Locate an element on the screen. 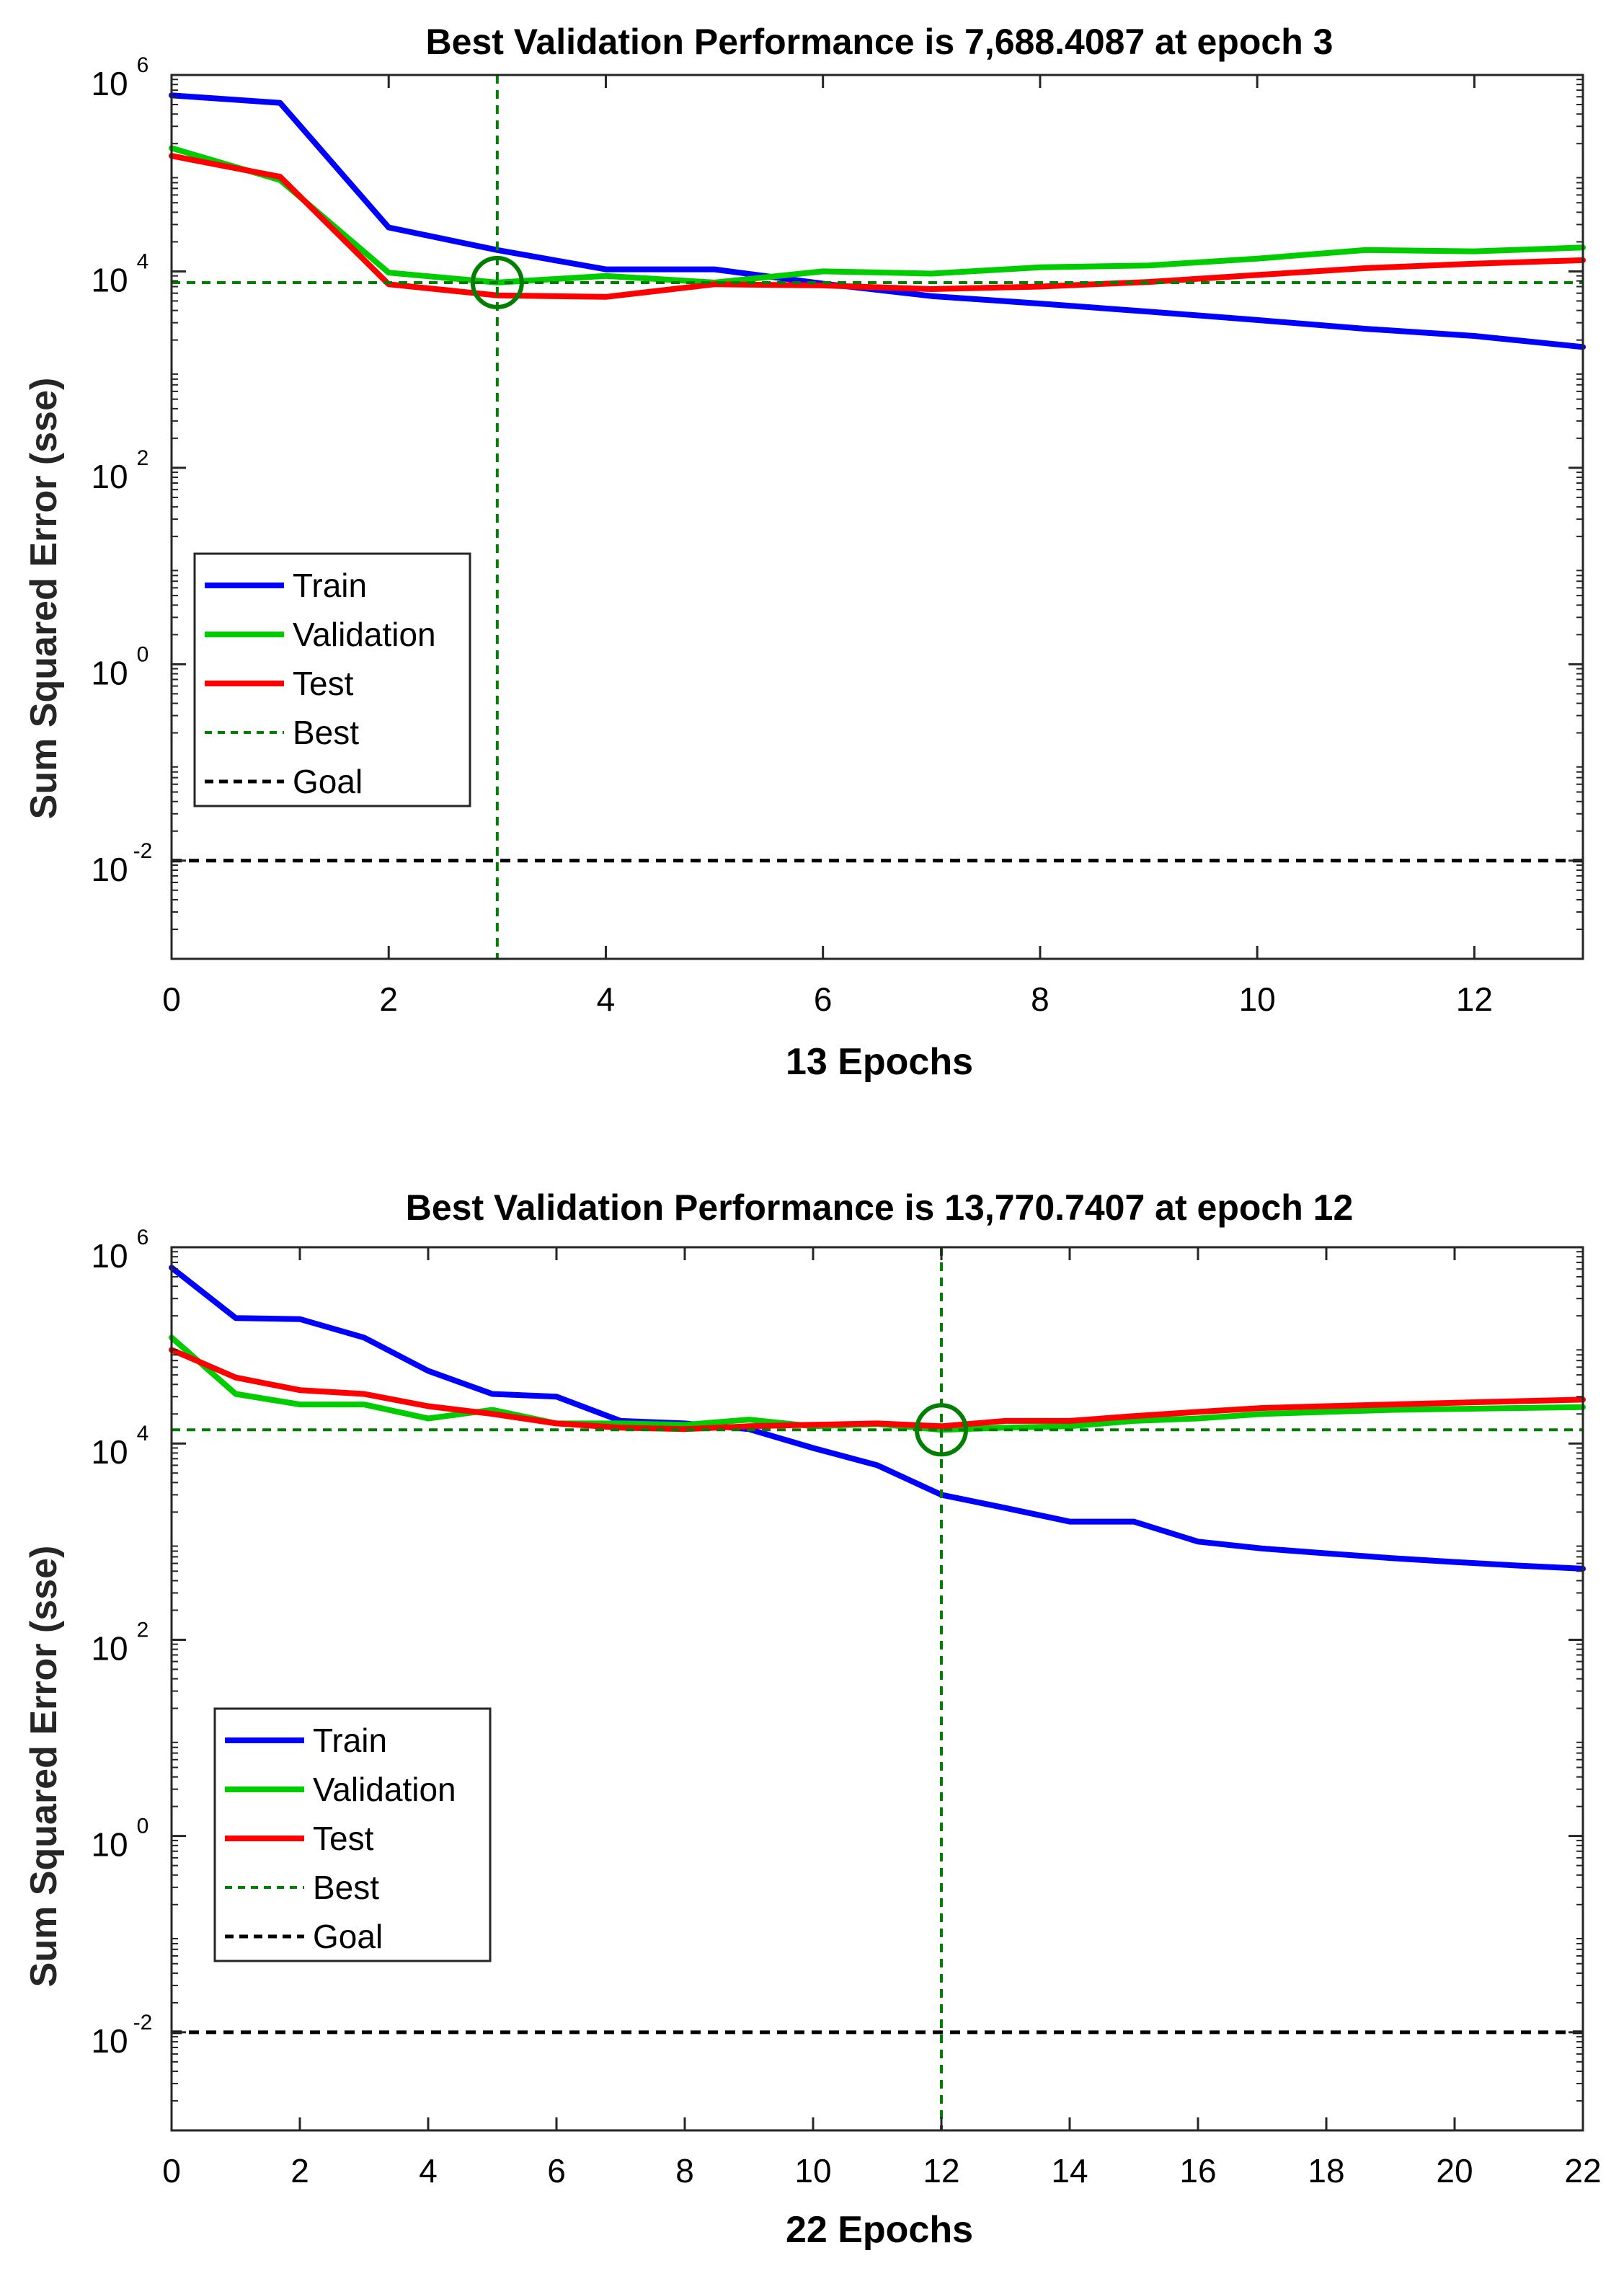 This screenshot has height=2289, width=1624. chart-1-y-tick-label-exponent: 2 is located at coordinates (143, 458).